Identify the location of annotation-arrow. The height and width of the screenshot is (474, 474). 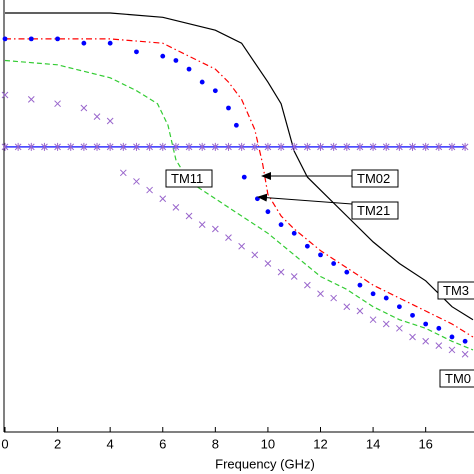
(305, 199).